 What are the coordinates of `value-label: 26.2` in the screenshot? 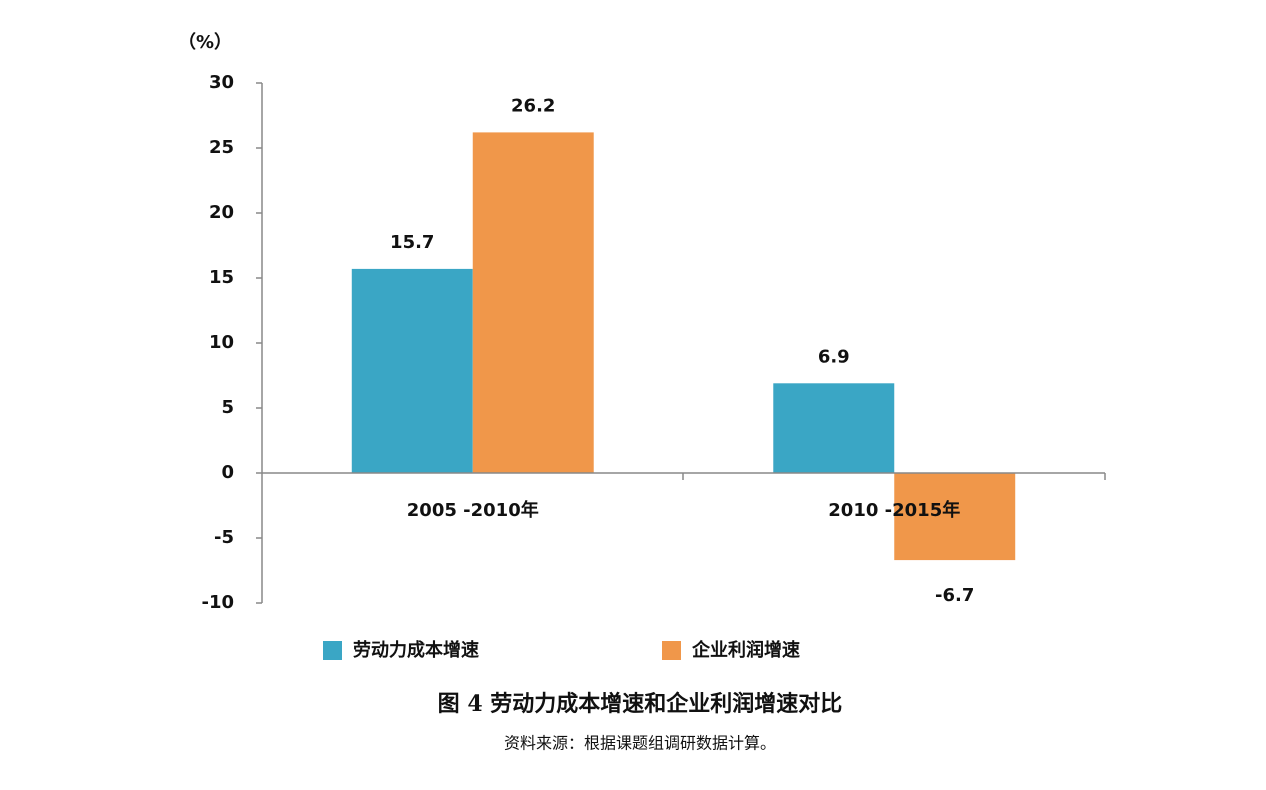 It's located at (533, 105).